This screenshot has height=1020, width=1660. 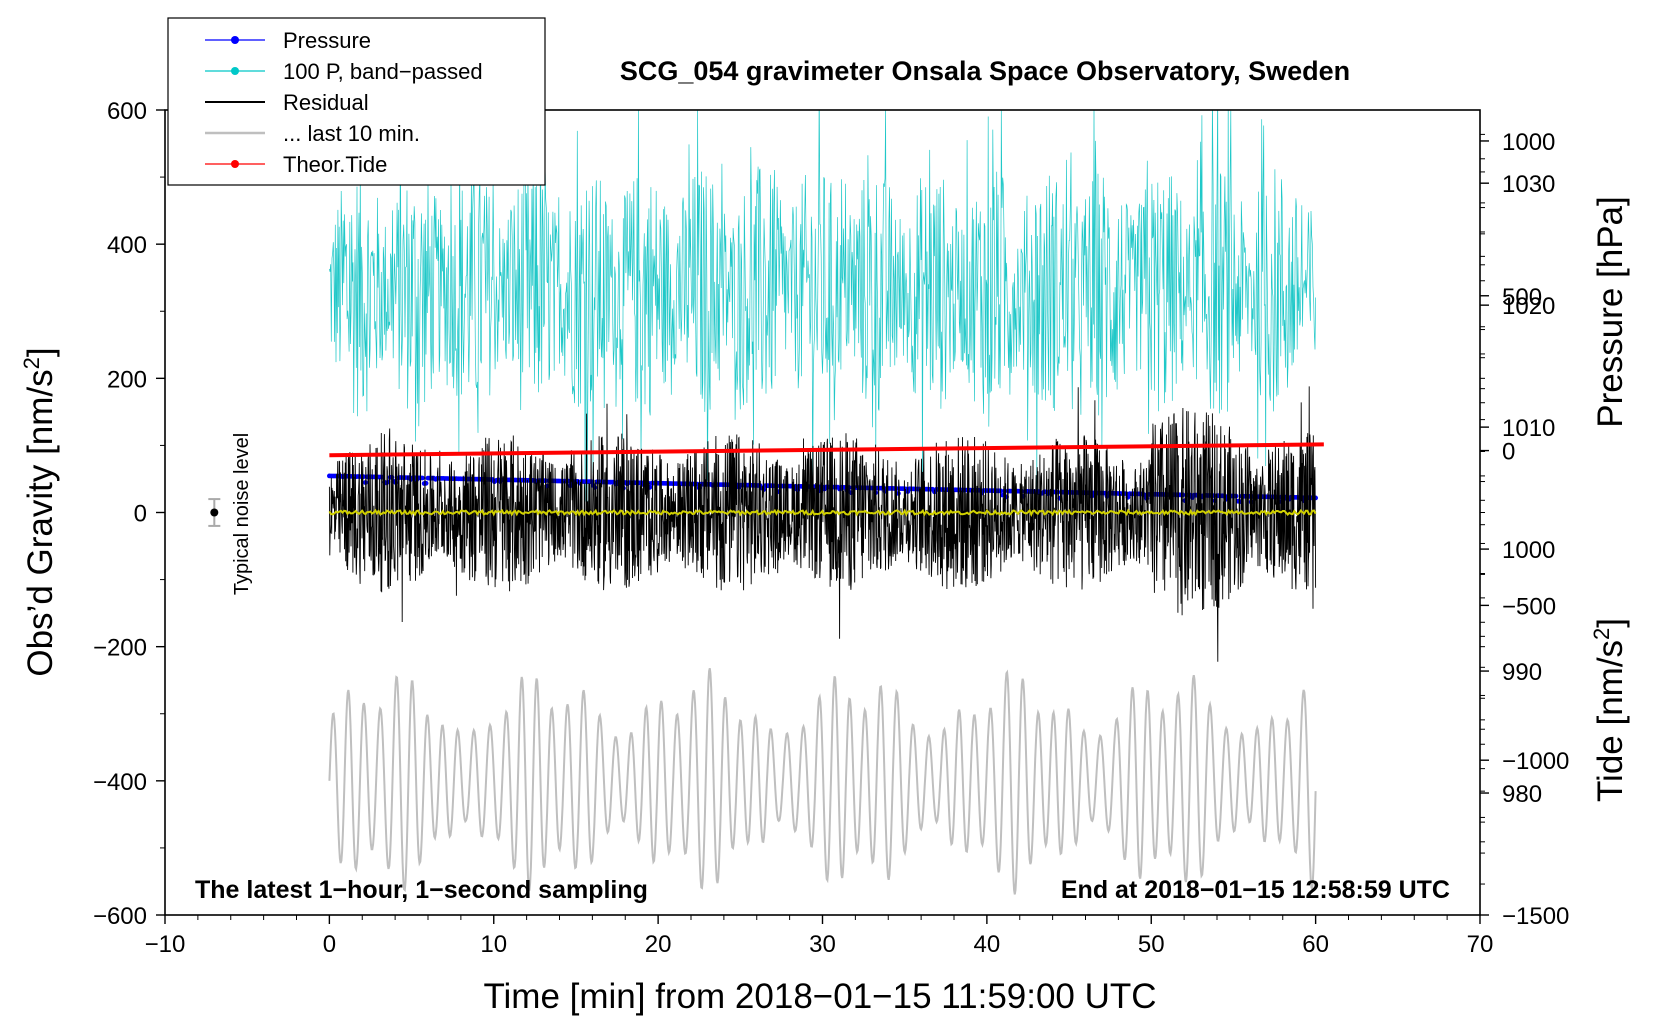 What do you see at coordinates (140, 514) in the screenshot?
I see `left-tick-label: 0` at bounding box center [140, 514].